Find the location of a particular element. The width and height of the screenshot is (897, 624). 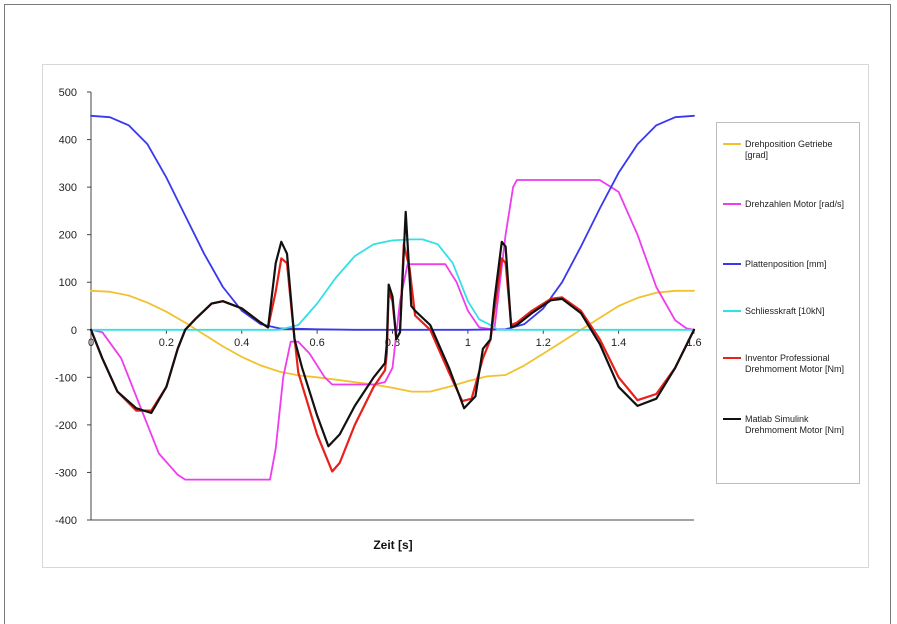

y-tick-label: 100 is located at coordinates (68, 283).